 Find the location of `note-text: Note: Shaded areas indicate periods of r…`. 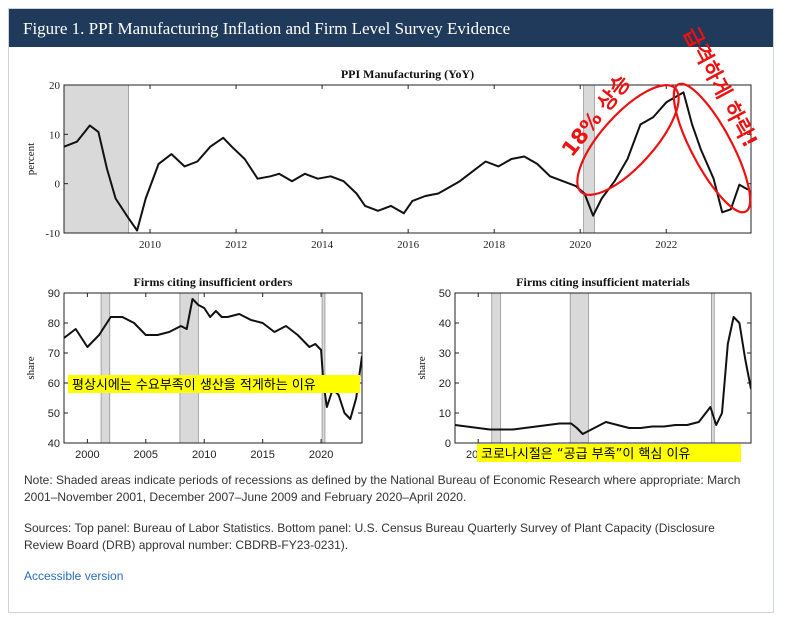

note-text: Note: Shaded areas indicate periods of r… is located at coordinates (382, 488).